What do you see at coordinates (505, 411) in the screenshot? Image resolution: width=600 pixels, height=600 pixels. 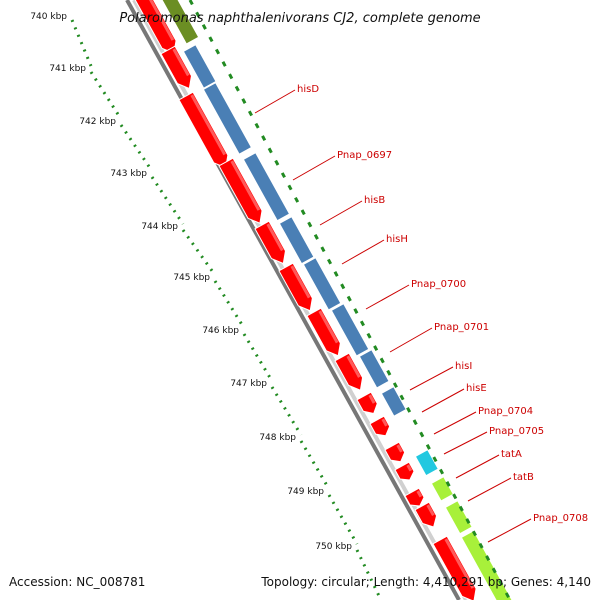 I see `gene-label-pnap_0704: Pnap_0704` at bounding box center [505, 411].